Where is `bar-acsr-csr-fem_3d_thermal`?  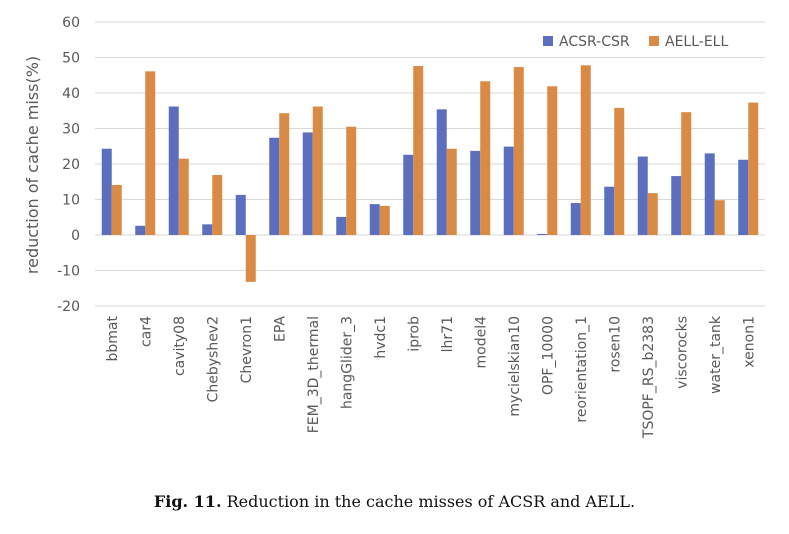
bar-acsr-csr-fem_3d_thermal is located at coordinates (307, 183).